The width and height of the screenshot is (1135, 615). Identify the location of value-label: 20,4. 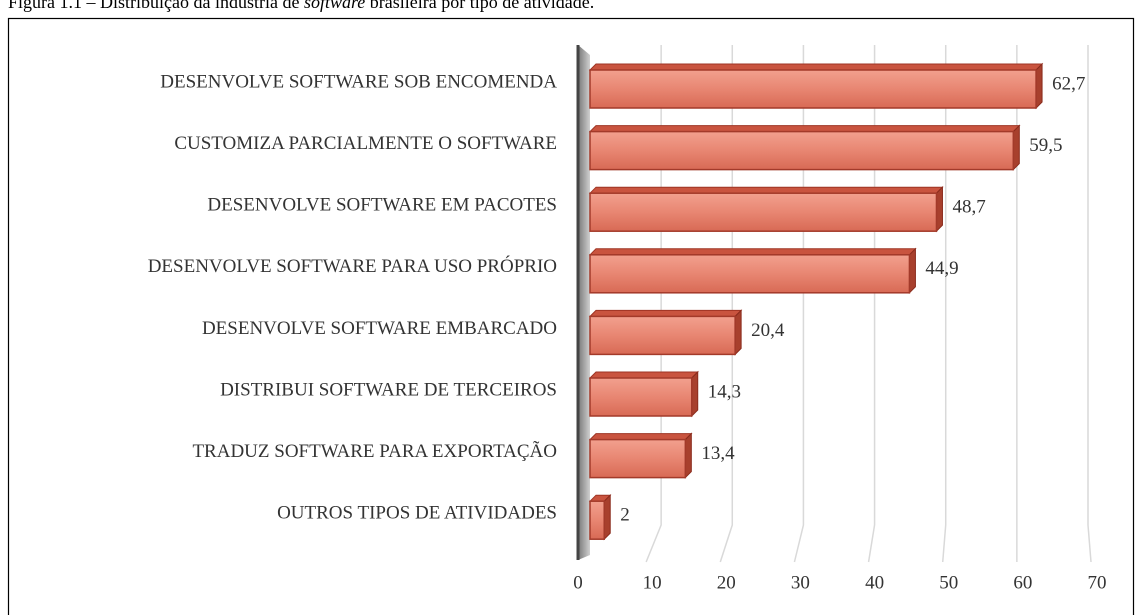
(768, 330).